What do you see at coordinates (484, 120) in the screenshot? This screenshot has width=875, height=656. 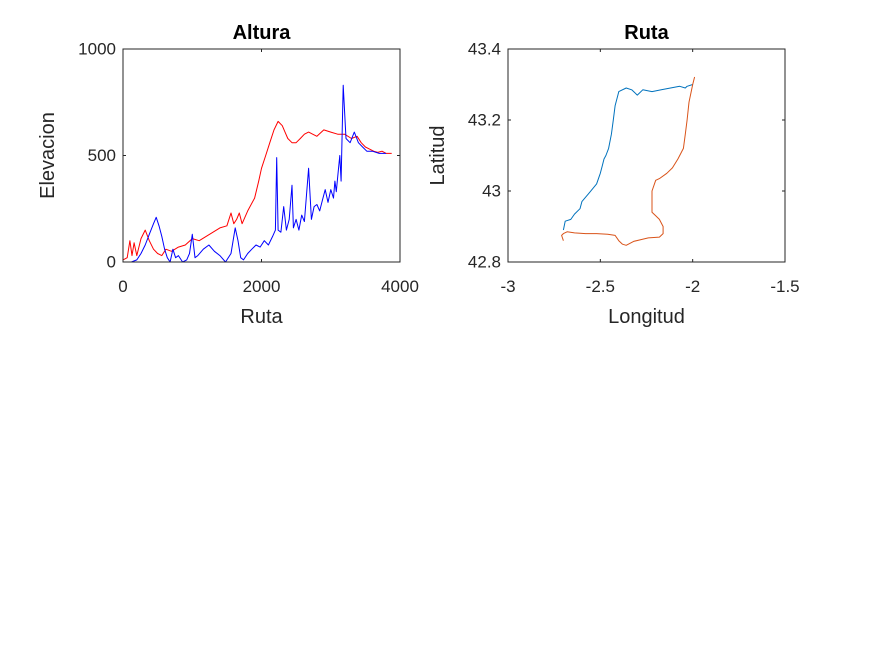 I see `route-plot-y-tick-label: 43.2` at bounding box center [484, 120].